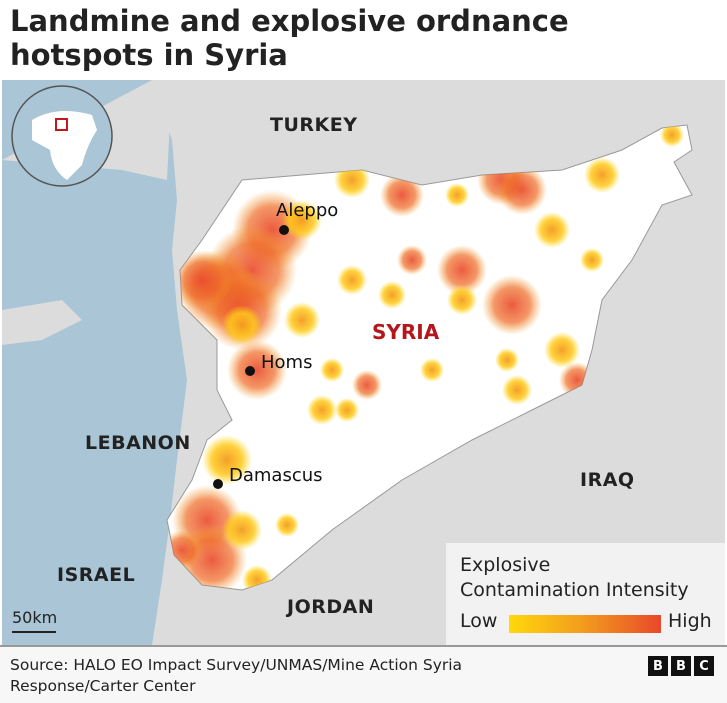 This screenshot has height=703, width=727. I want to click on legend-high: High, so click(690, 621).